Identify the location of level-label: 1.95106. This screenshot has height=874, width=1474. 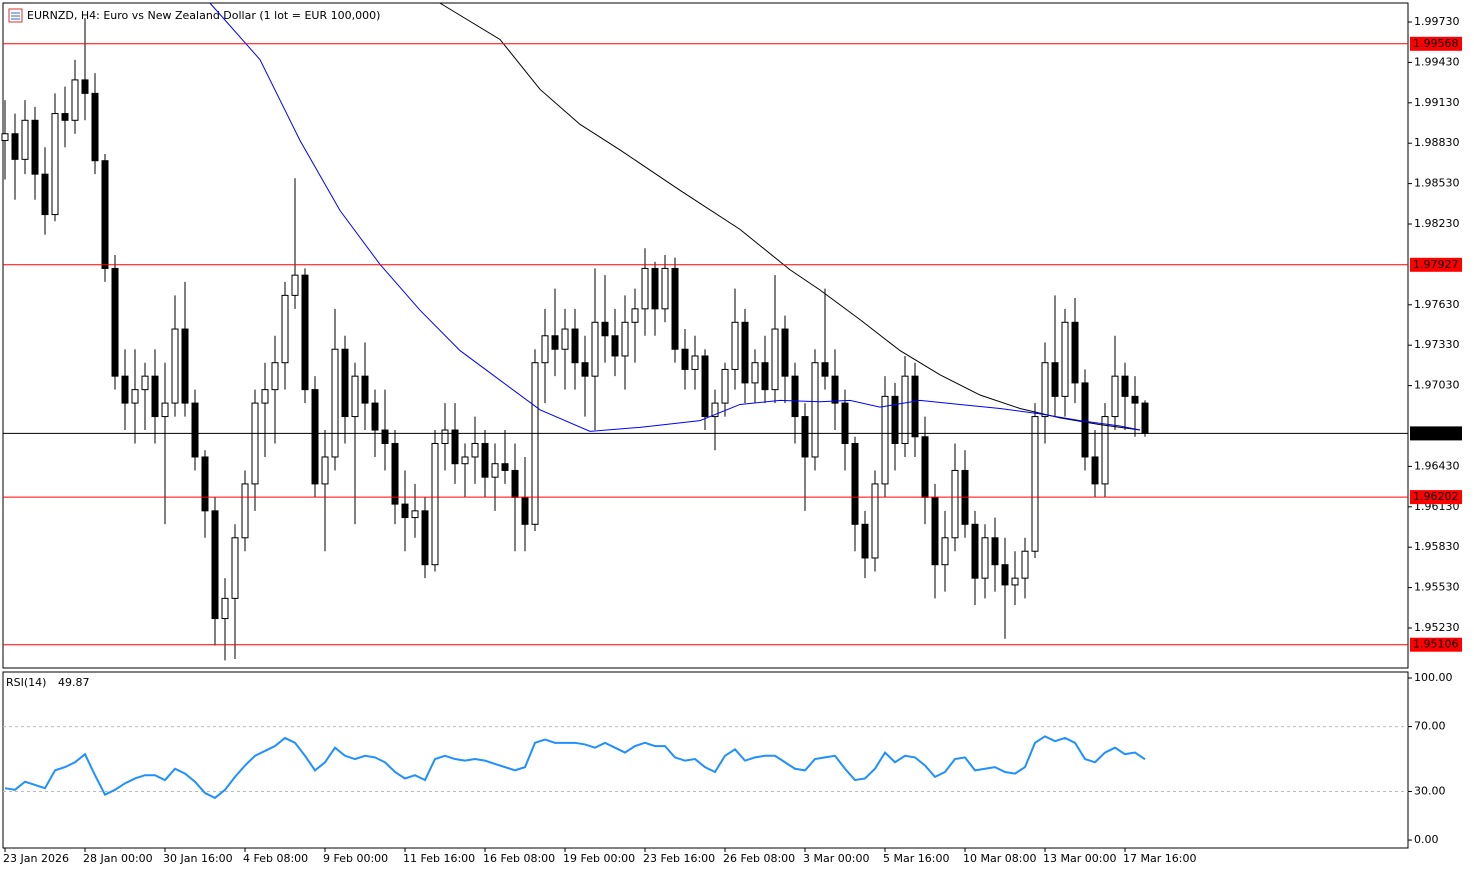
(1436, 644).